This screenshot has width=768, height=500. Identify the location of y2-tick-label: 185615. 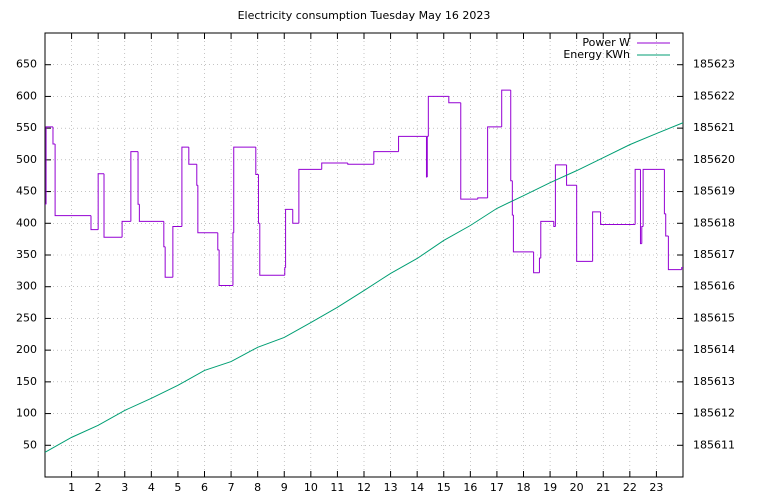
(714, 317).